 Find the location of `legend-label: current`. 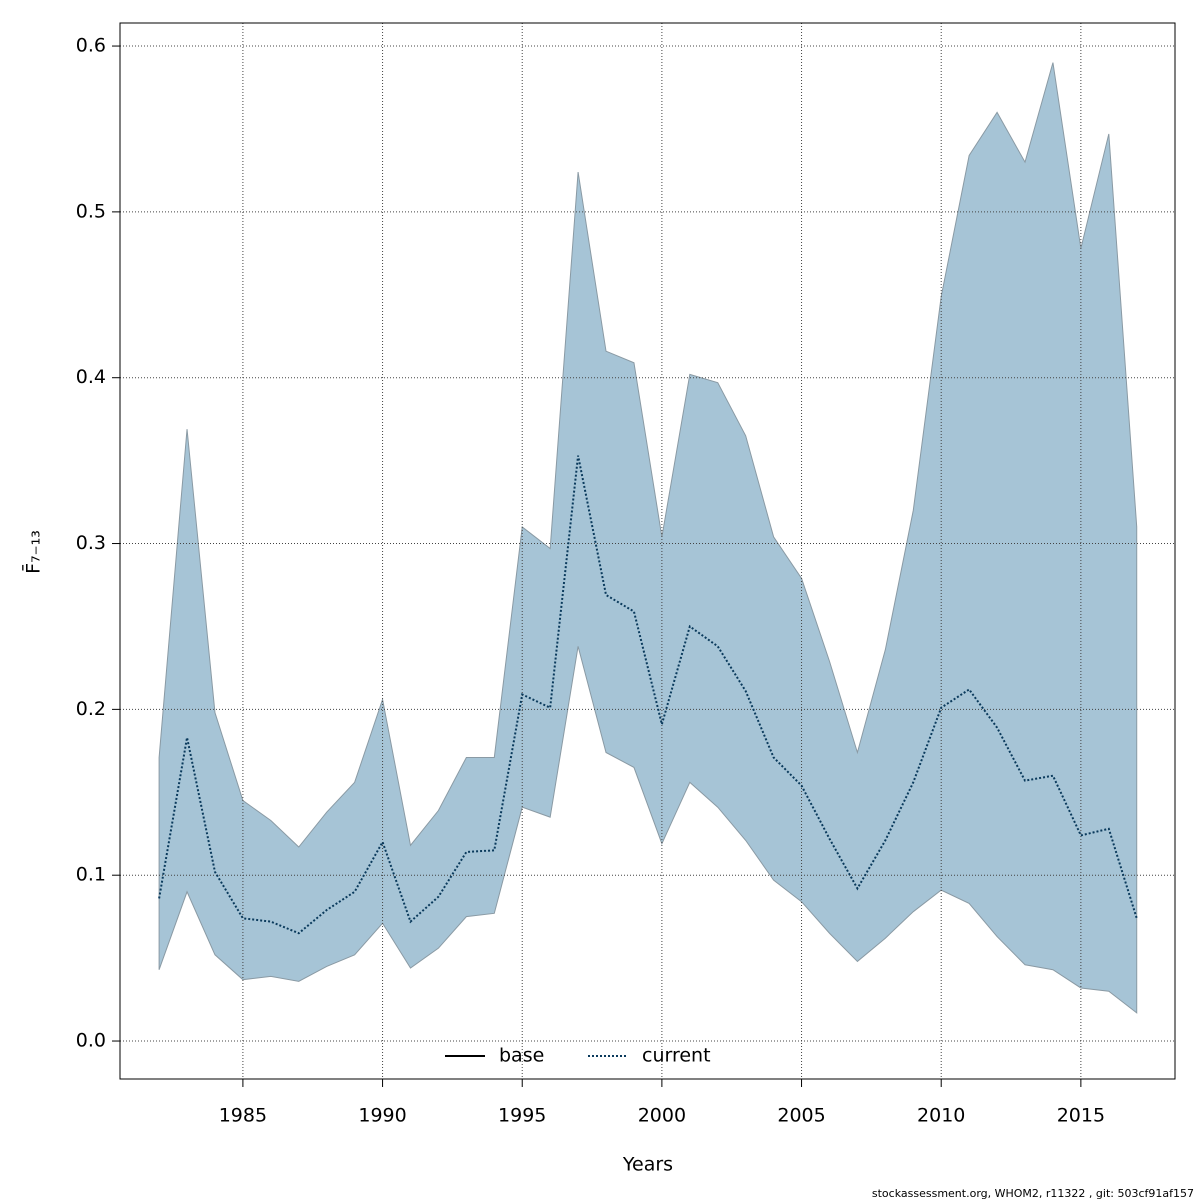

legend-label: current is located at coordinates (676, 1056).